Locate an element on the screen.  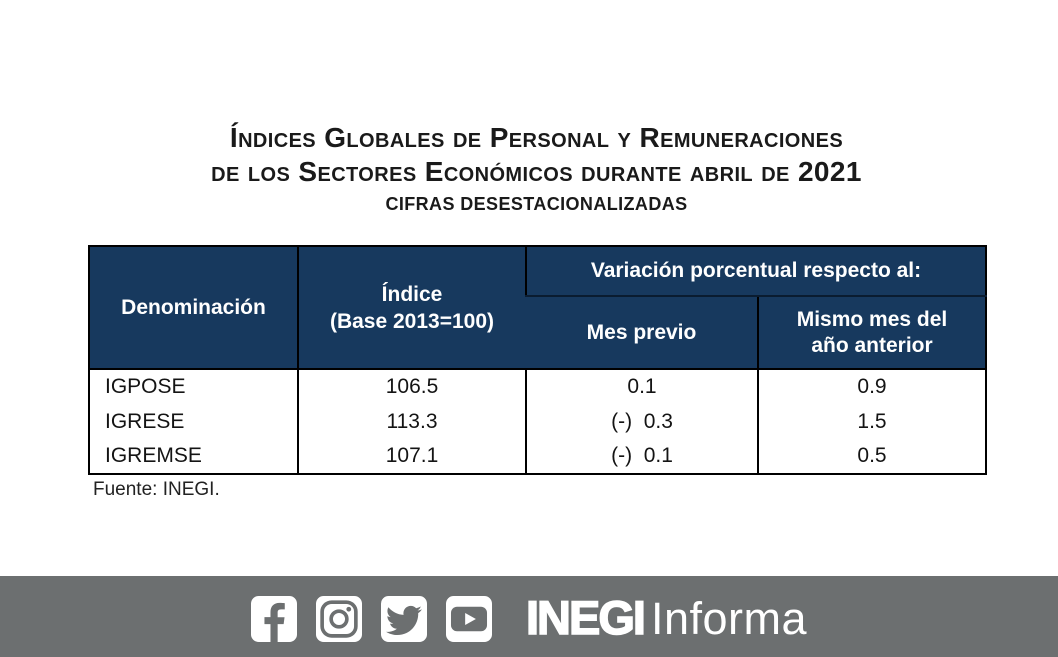
row-label: IGPOSE is located at coordinates (193, 386).